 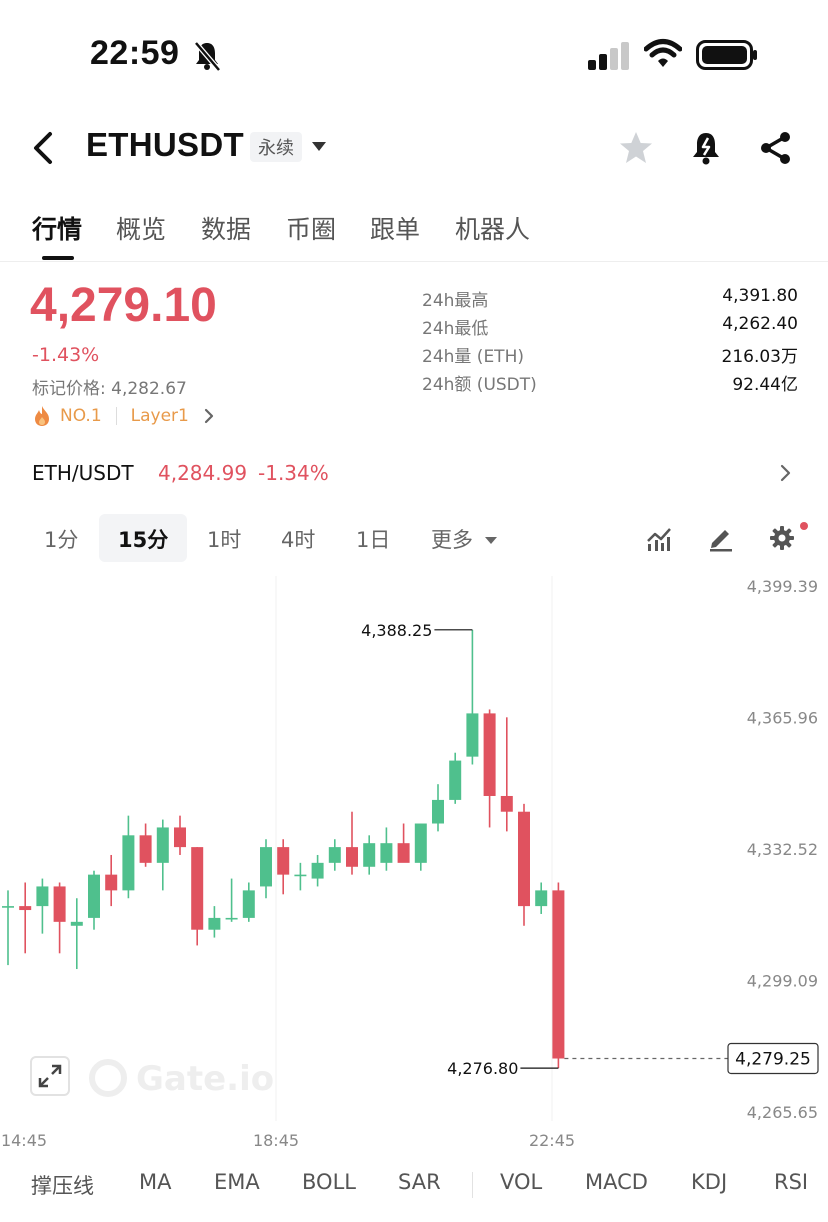 What do you see at coordinates (42, 416) in the screenshot?
I see `fire-icon` at bounding box center [42, 416].